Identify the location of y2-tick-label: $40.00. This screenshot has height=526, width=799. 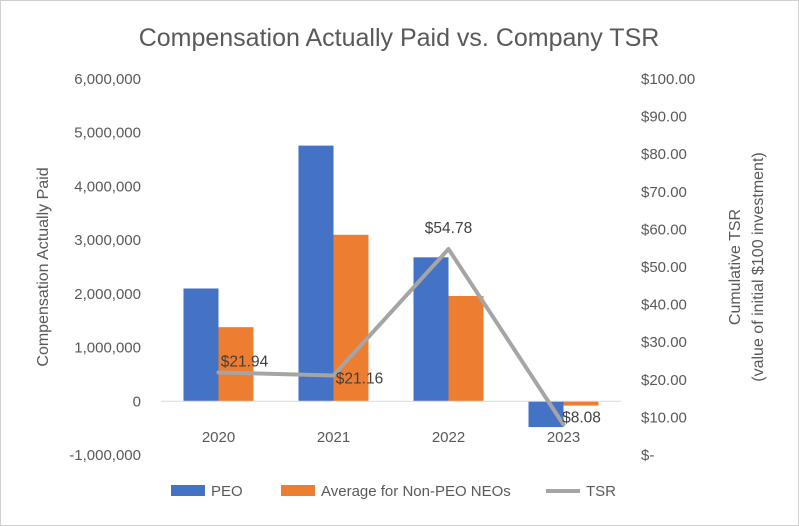
(664, 305).